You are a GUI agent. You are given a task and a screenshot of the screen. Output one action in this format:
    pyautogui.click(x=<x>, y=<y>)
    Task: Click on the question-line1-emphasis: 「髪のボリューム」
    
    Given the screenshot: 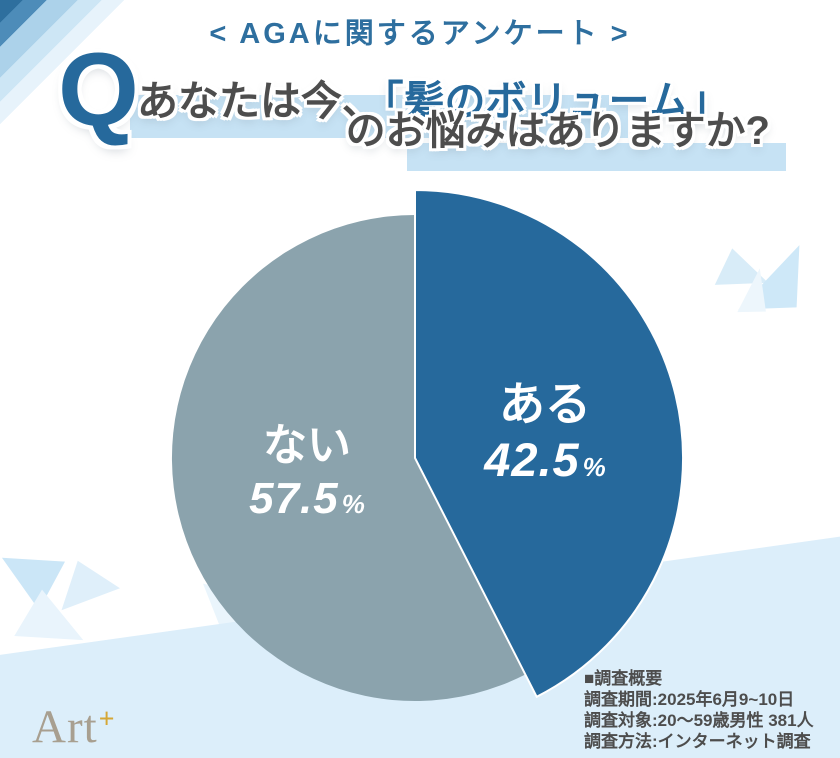 What is the action you would take?
    pyautogui.click(x=557, y=101)
    